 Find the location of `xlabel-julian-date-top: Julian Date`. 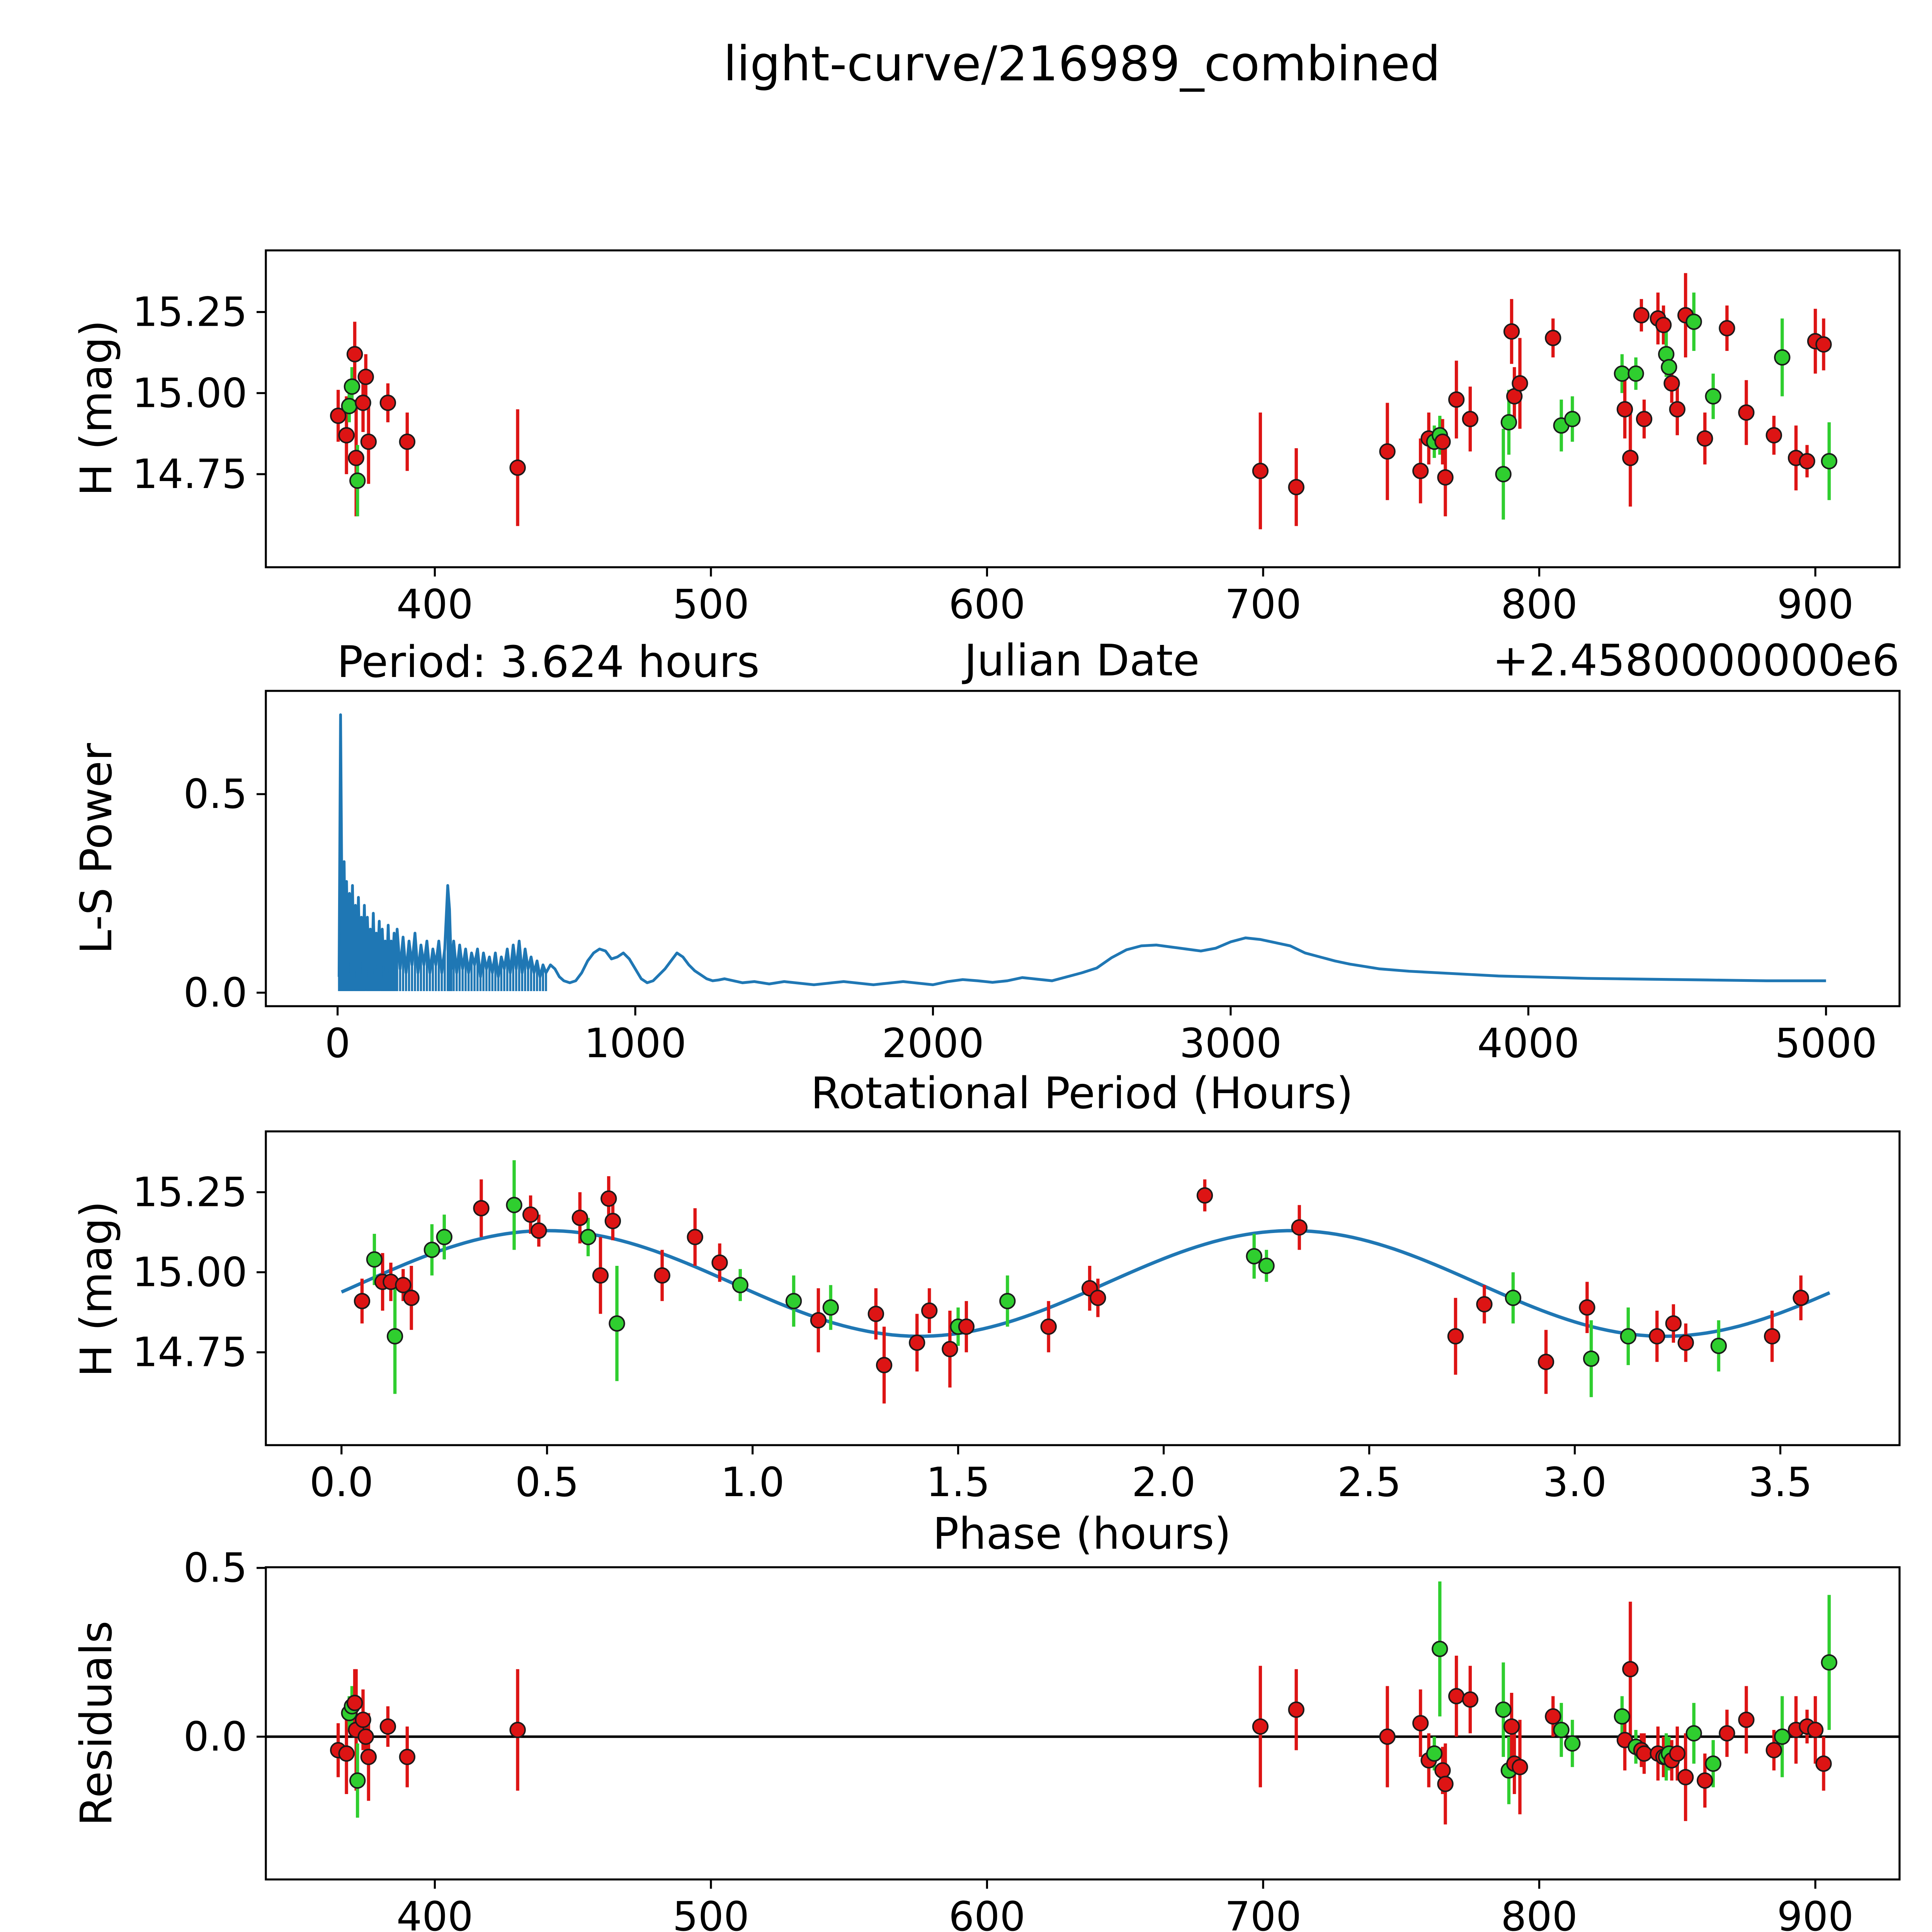

xlabel-julian-date-top: Julian Date is located at coordinates (1080, 661).